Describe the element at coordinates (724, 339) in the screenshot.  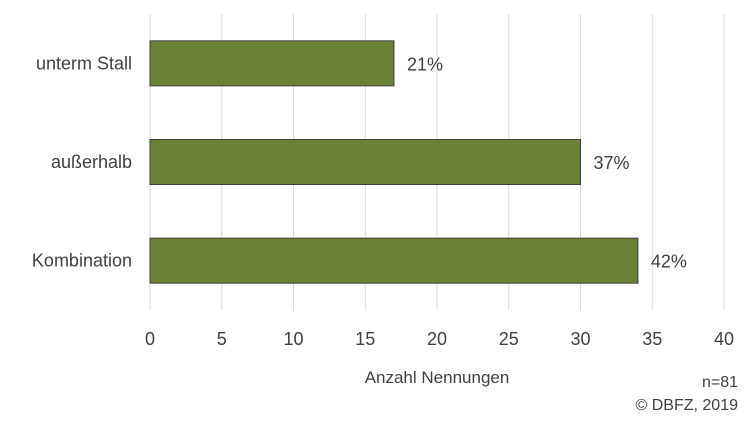
I see `x-tick-label: 40` at that location.